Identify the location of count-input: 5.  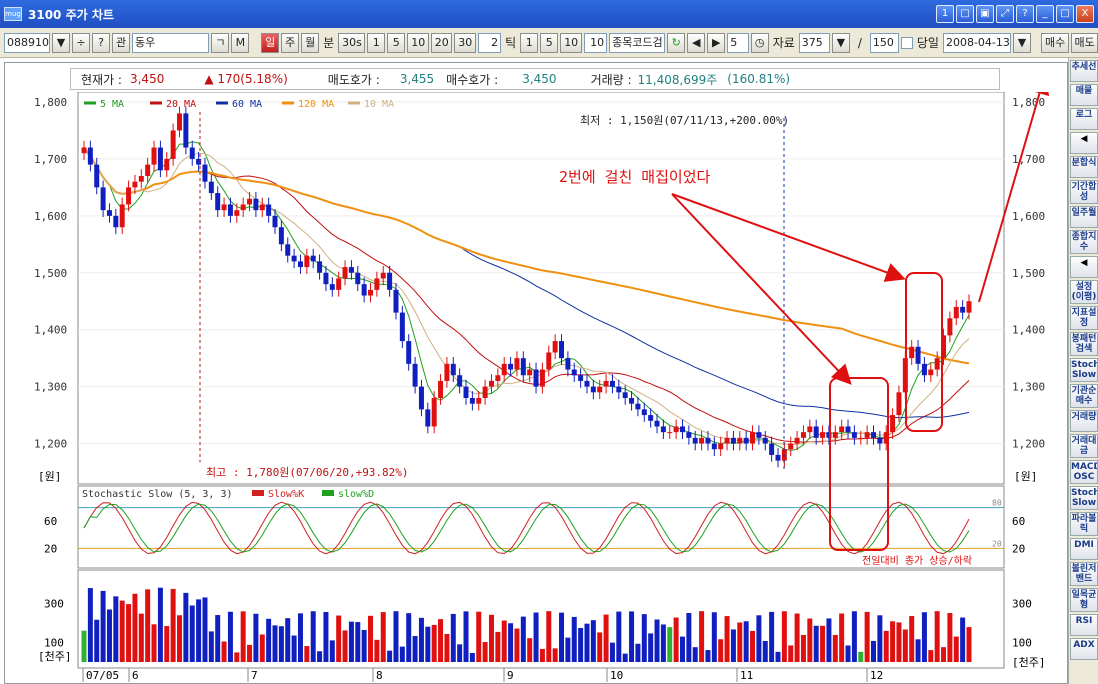
(738, 42).